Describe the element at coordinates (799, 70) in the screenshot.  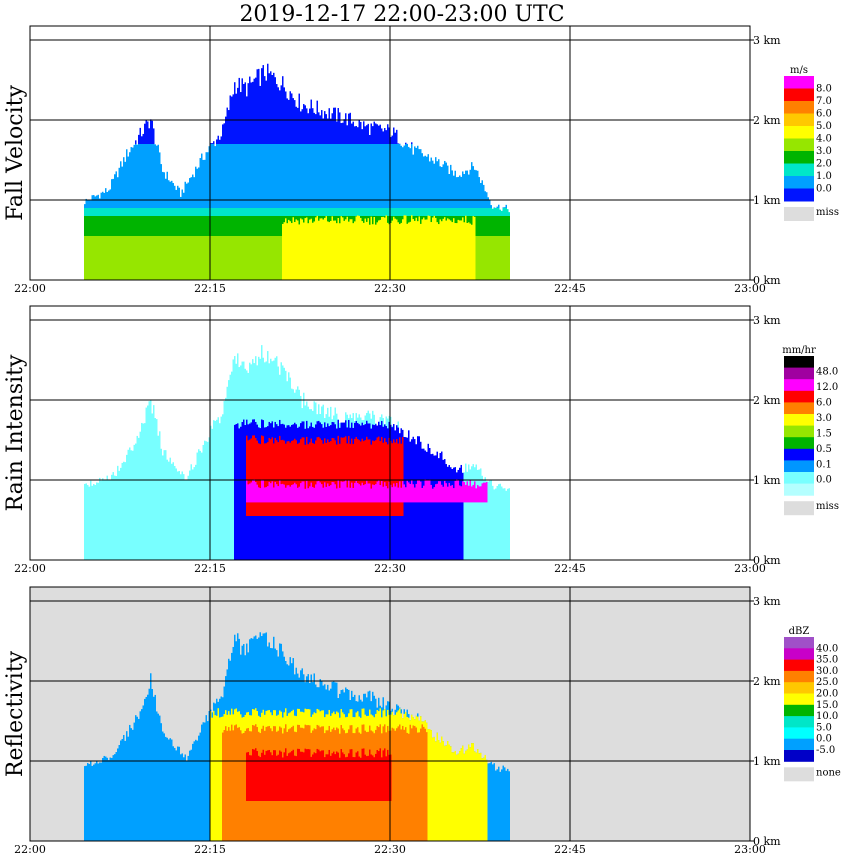
I see `fall-velocity-colorbar-unit: m/s` at that location.